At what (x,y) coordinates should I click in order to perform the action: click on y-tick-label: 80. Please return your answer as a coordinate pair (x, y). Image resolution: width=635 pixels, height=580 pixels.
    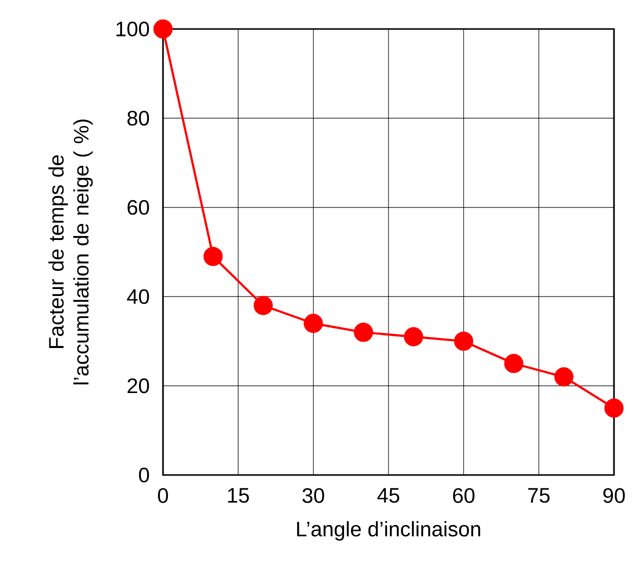
    Looking at the image, I should click on (138, 118).